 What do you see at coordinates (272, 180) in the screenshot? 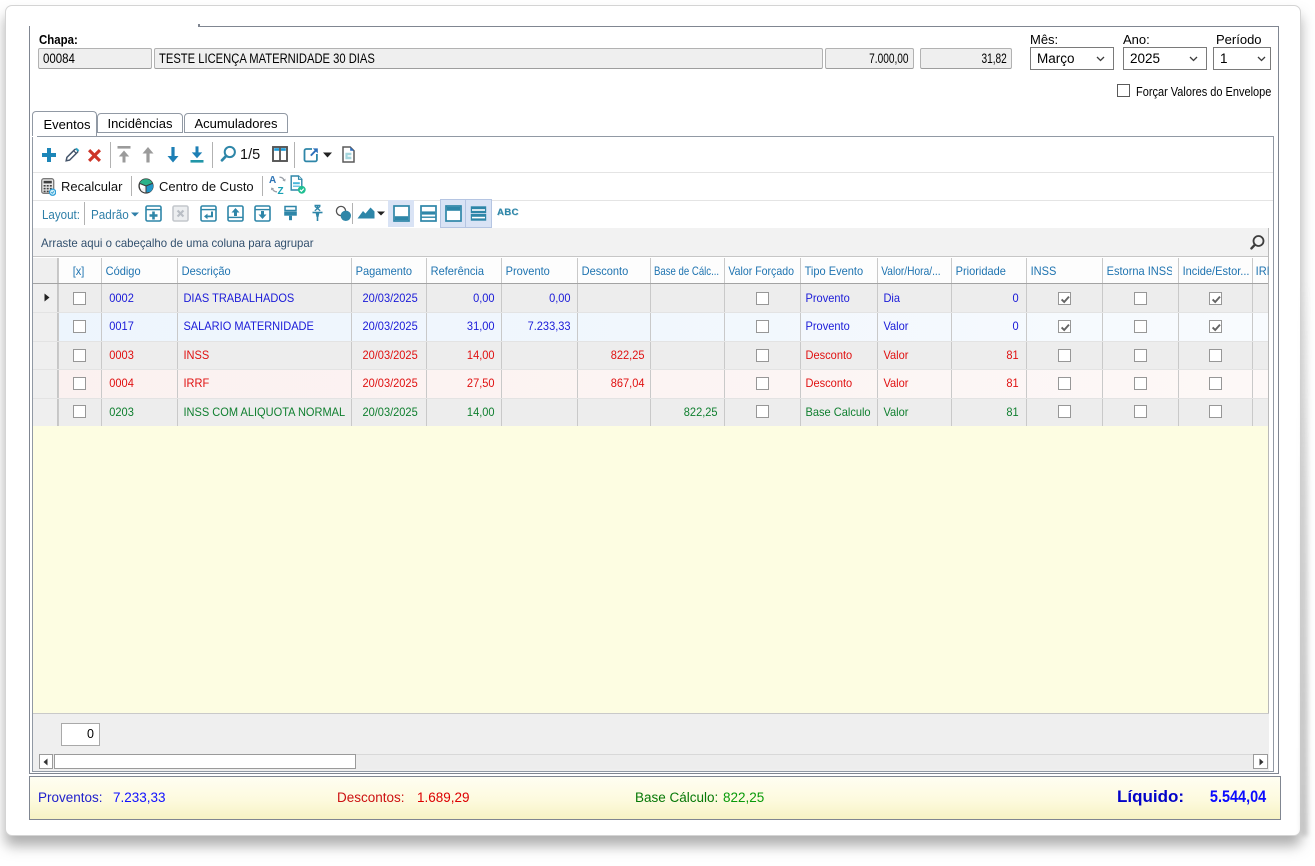
I see `svg-text: A` at bounding box center [272, 180].